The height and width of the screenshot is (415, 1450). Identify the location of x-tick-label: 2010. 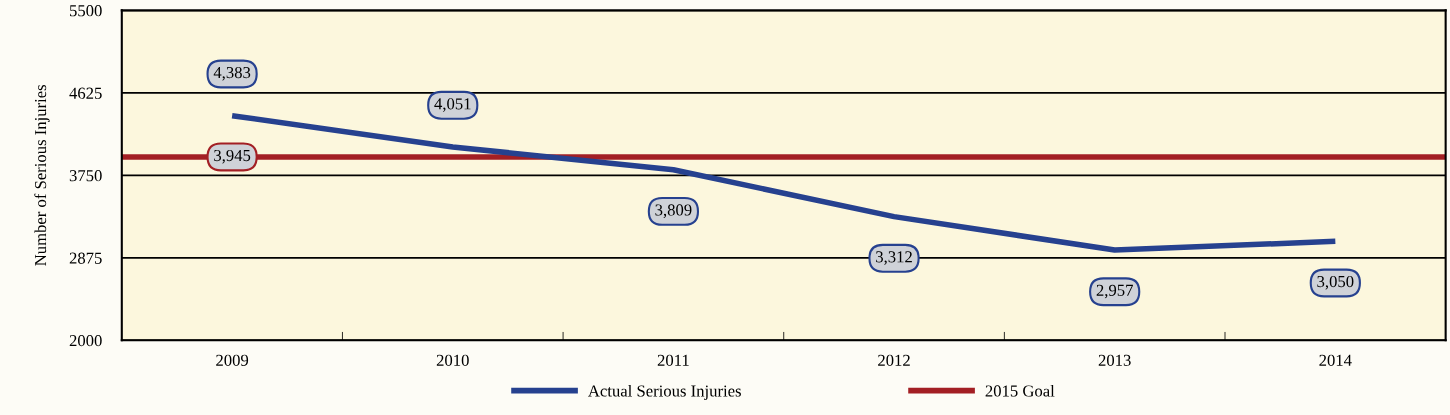
(452, 360).